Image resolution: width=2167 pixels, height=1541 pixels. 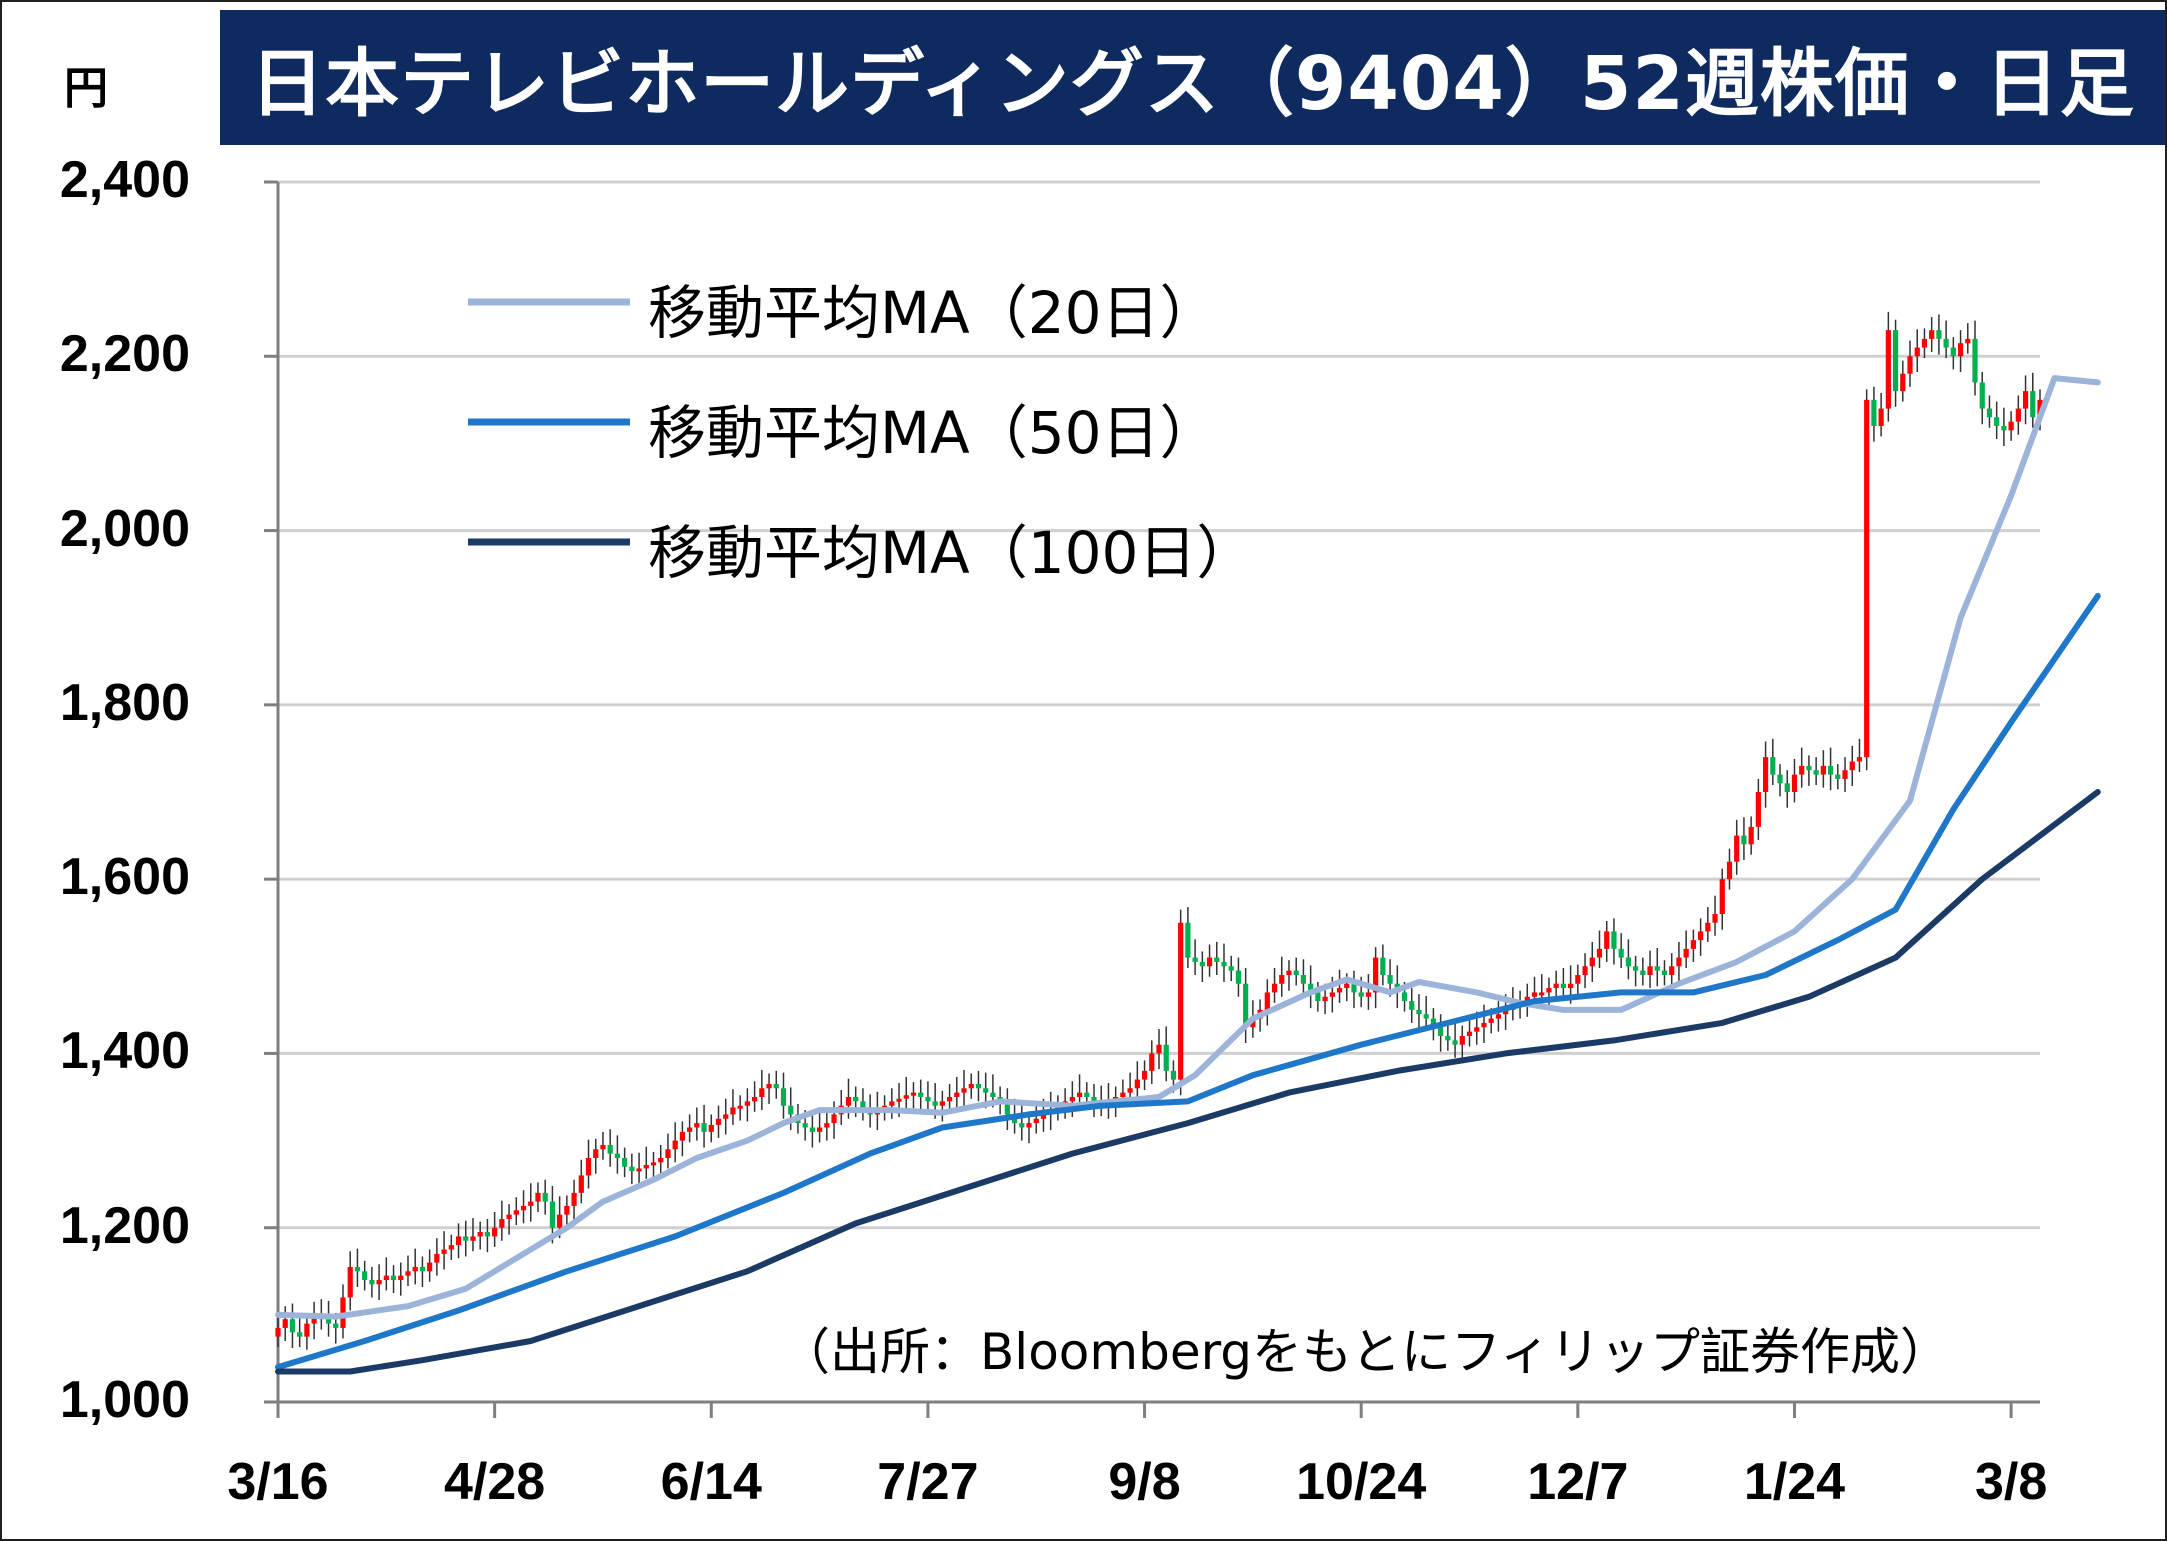 What do you see at coordinates (124, 702) in the screenshot?
I see `y-tick-label: 1,800` at bounding box center [124, 702].